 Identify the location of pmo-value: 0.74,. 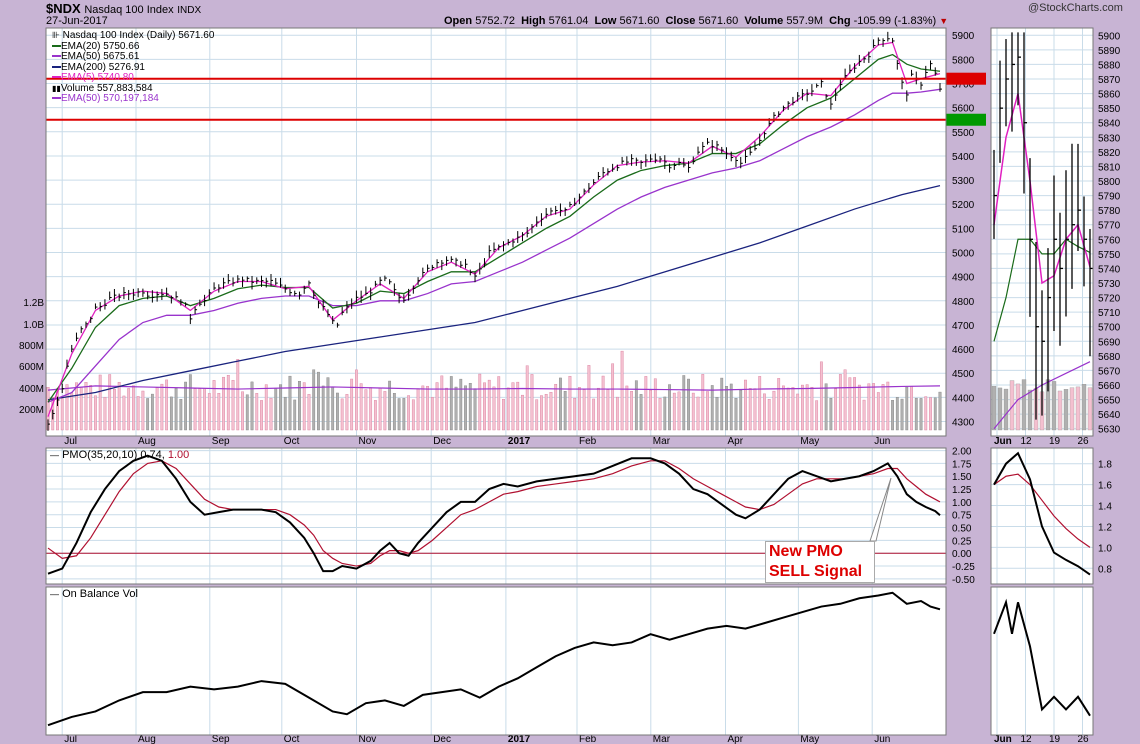
(152, 455).